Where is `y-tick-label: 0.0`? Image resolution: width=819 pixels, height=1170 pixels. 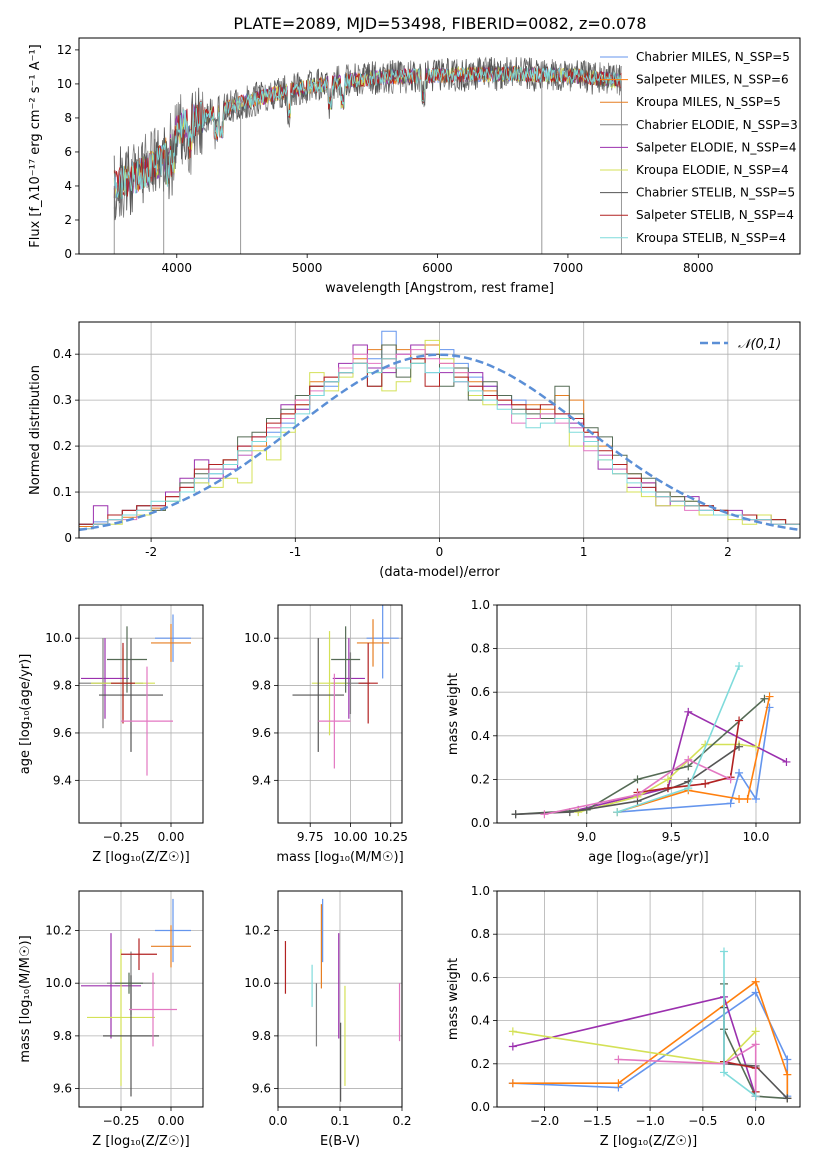
y-tick-label: 0.0 is located at coordinates (480, 823).